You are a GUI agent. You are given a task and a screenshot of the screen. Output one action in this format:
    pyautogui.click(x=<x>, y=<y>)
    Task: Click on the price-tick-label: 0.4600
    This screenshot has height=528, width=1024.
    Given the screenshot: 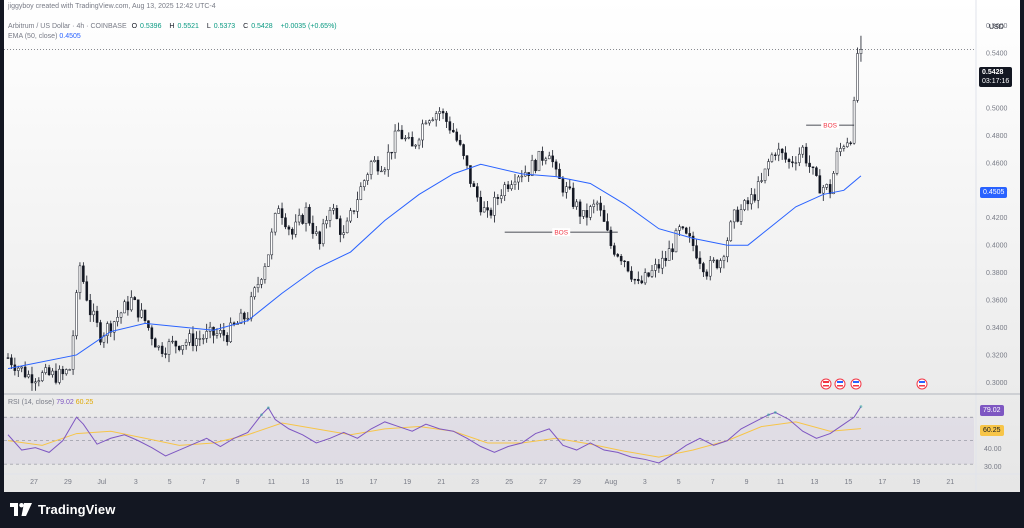 What is the action you would take?
    pyautogui.click(x=997, y=163)
    